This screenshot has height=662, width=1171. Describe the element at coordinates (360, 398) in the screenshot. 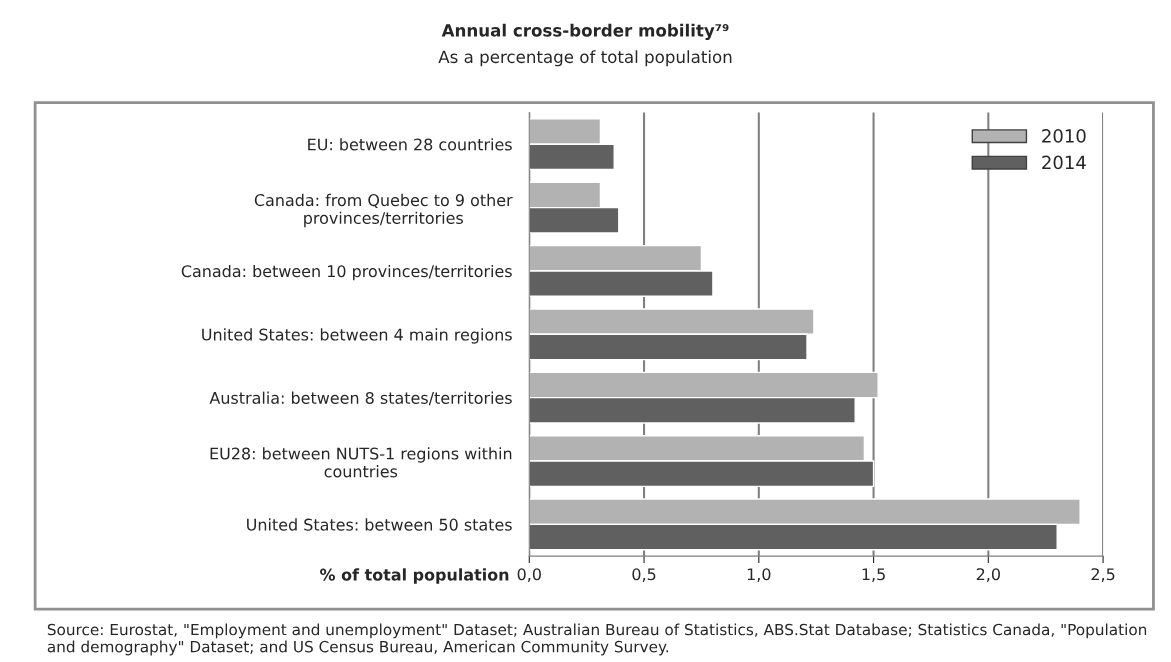

I see `y-tick-label: Australia: between 8 states/territories` at that location.